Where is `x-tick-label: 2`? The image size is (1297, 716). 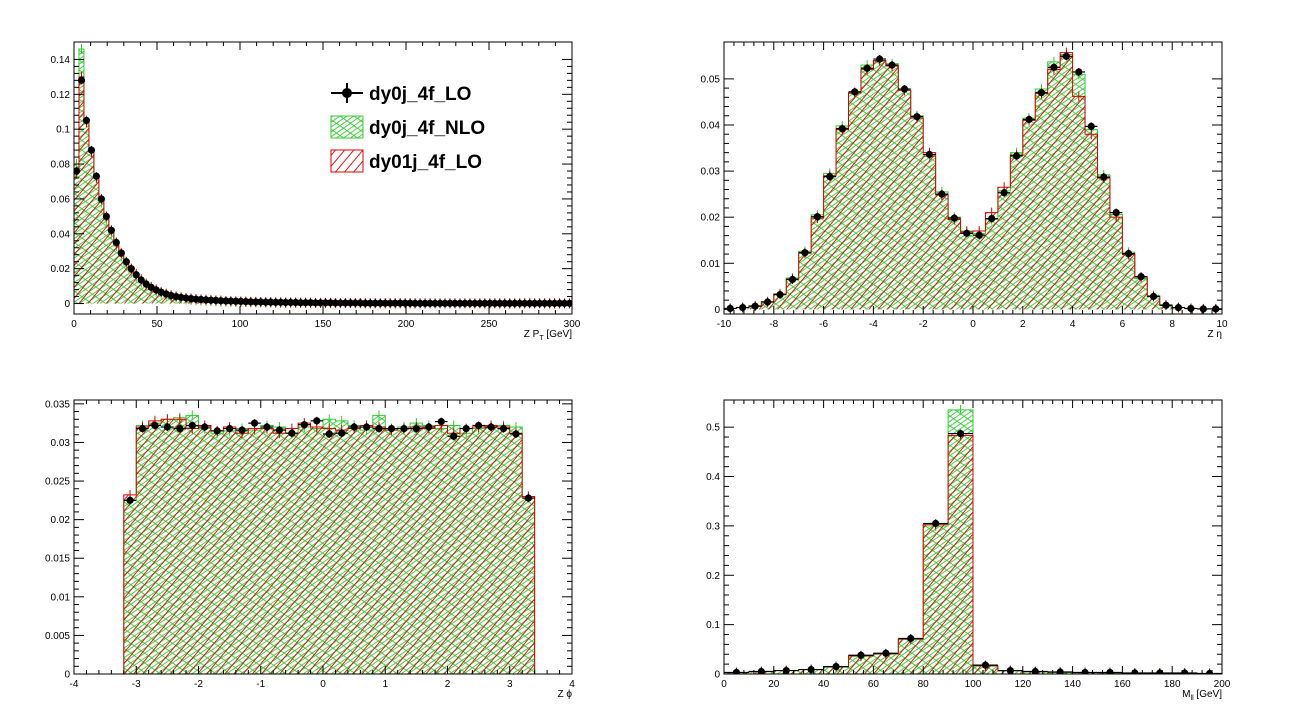
x-tick-label: 2 is located at coordinates (448, 684).